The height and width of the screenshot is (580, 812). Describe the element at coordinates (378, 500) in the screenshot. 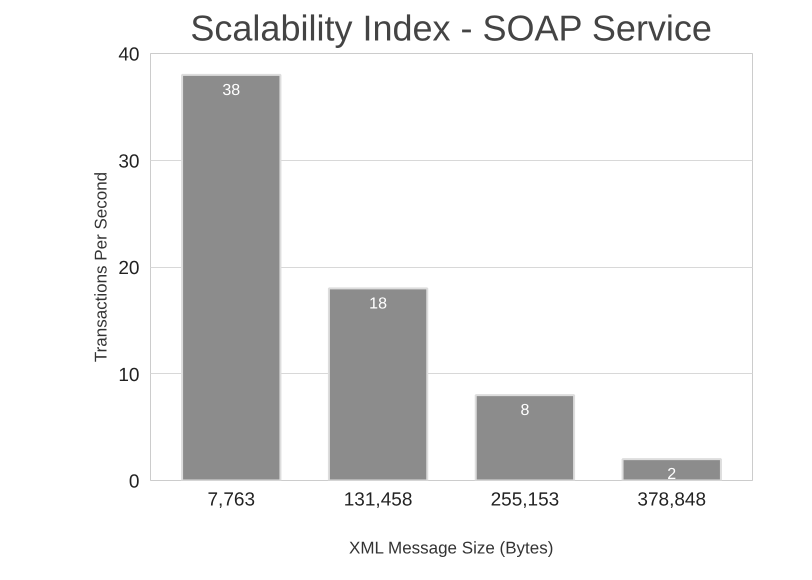

I see `x-tick-label: 131,458` at that location.